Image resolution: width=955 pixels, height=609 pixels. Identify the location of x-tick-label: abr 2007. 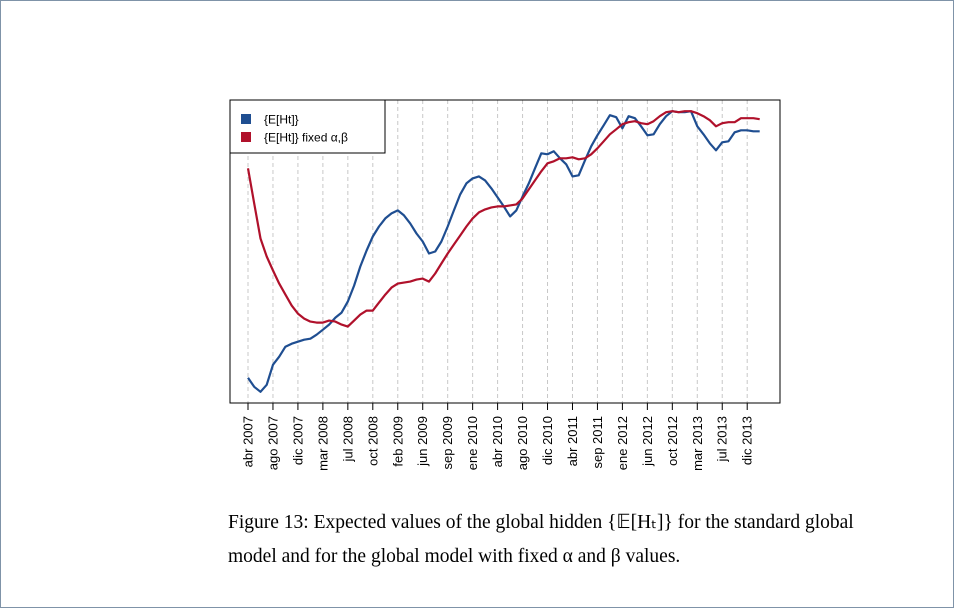
(248, 441).